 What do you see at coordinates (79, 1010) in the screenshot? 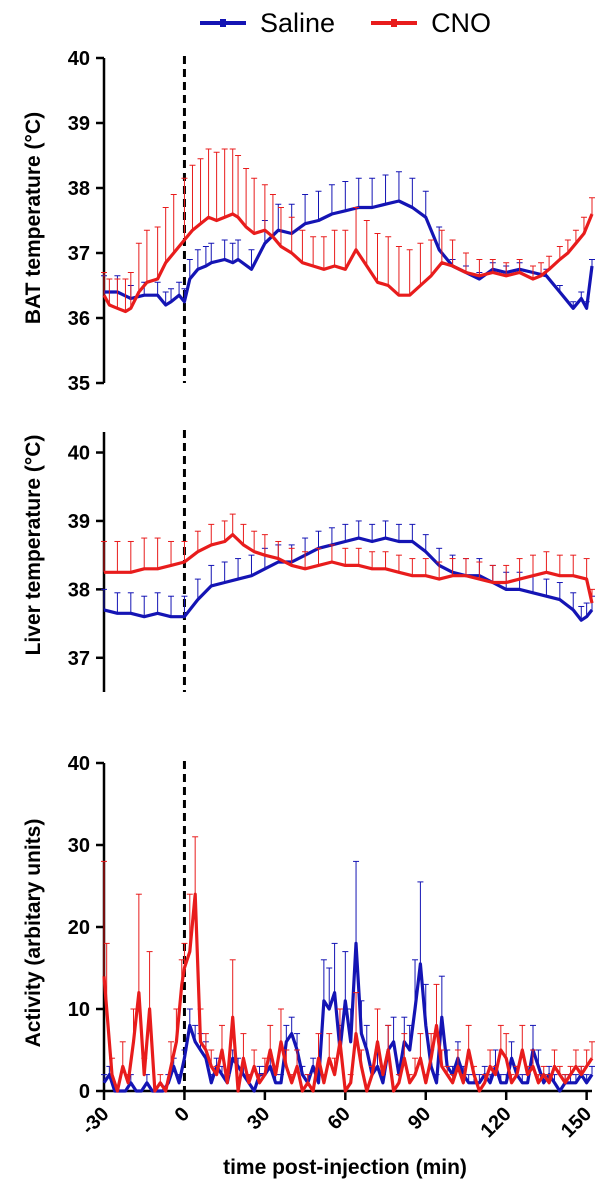
I see `activity-y-tick-label: 10` at bounding box center [79, 1010].